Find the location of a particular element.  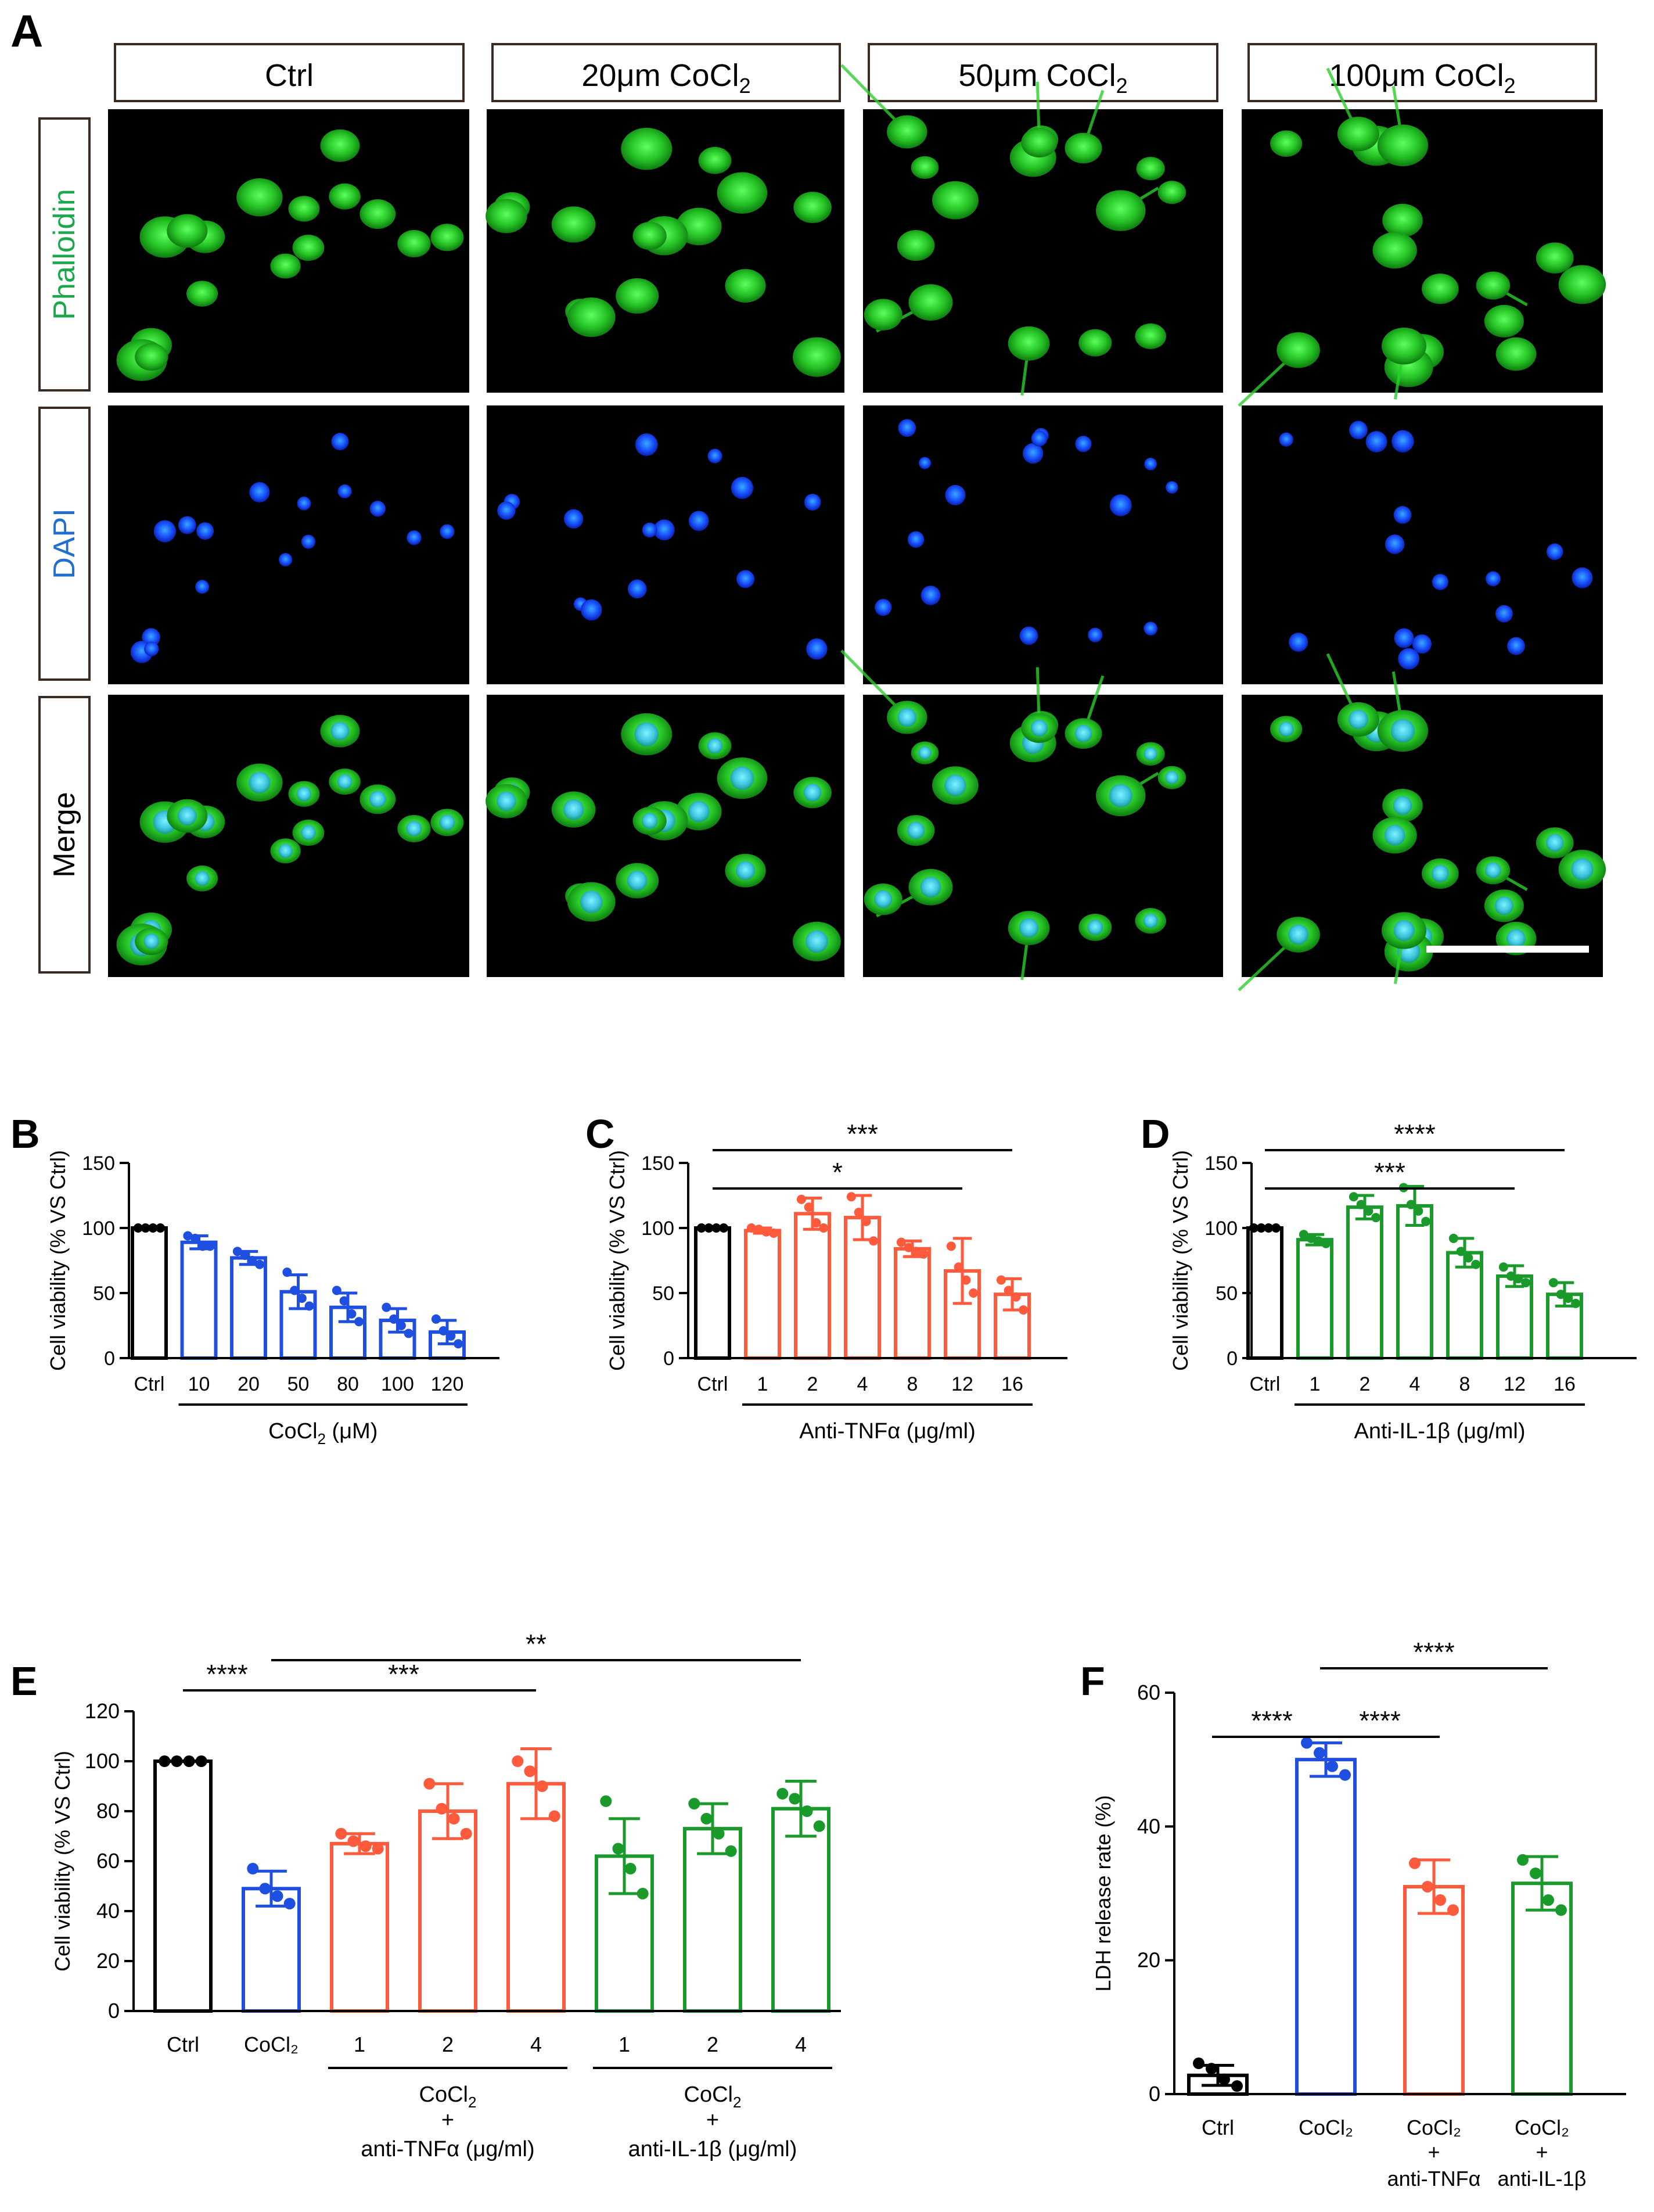

y-axis-label: LDH release rate (%) is located at coordinates (1103, 1893).